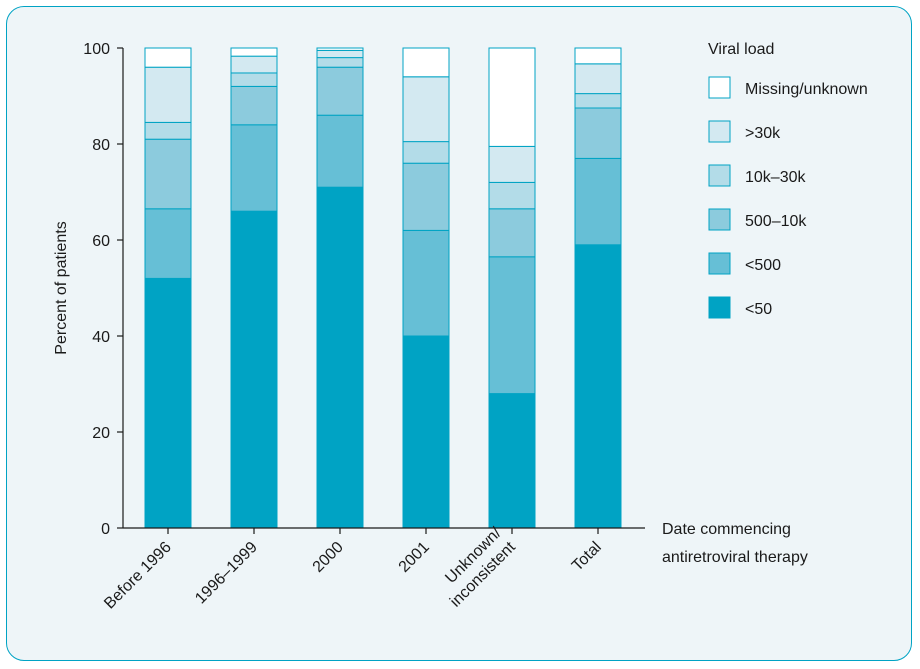 The height and width of the screenshot is (669, 920). What do you see at coordinates (758, 309) in the screenshot?
I see `legend-label: <50` at bounding box center [758, 309].